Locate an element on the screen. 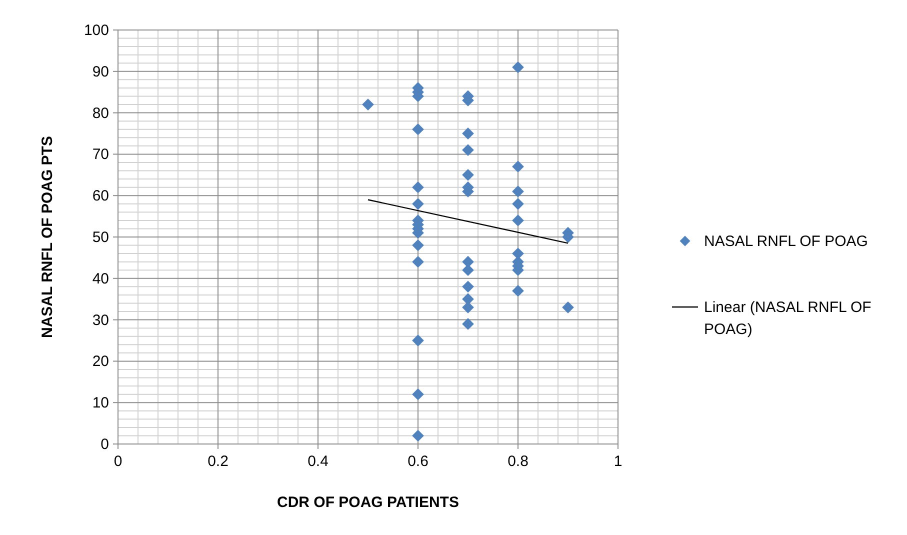 The width and height of the screenshot is (907, 535). y-tick-label: 80 is located at coordinates (100, 113).